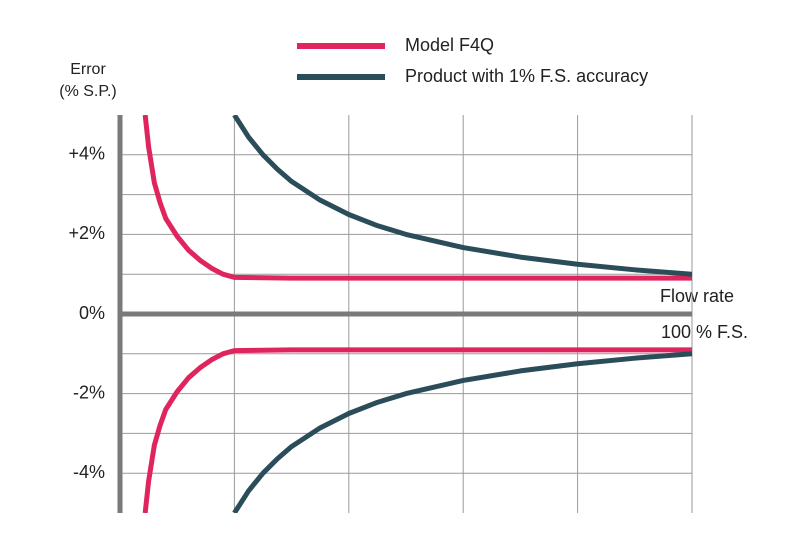  What do you see at coordinates (704, 332) in the screenshot?
I see `annotation: 100 % F.S.` at bounding box center [704, 332].